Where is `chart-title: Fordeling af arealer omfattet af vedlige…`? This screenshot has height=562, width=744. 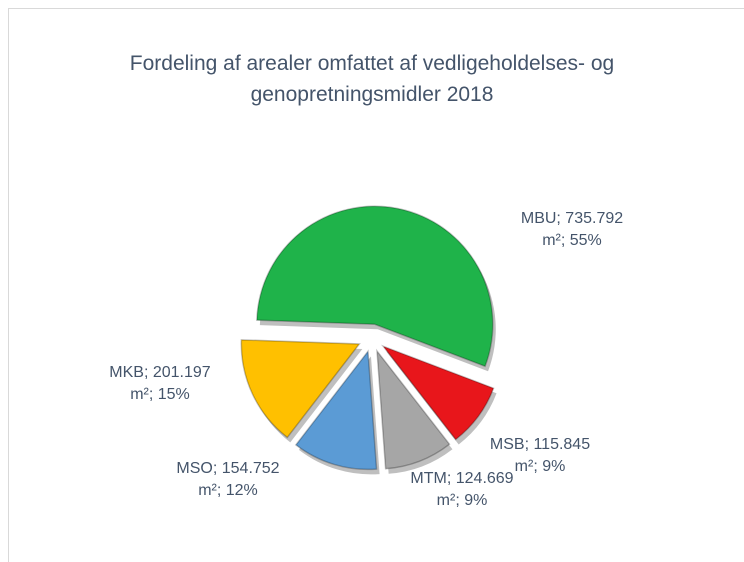 chart-title: Fordeling af arealer omfattet af vedlige… is located at coordinates (372, 79).